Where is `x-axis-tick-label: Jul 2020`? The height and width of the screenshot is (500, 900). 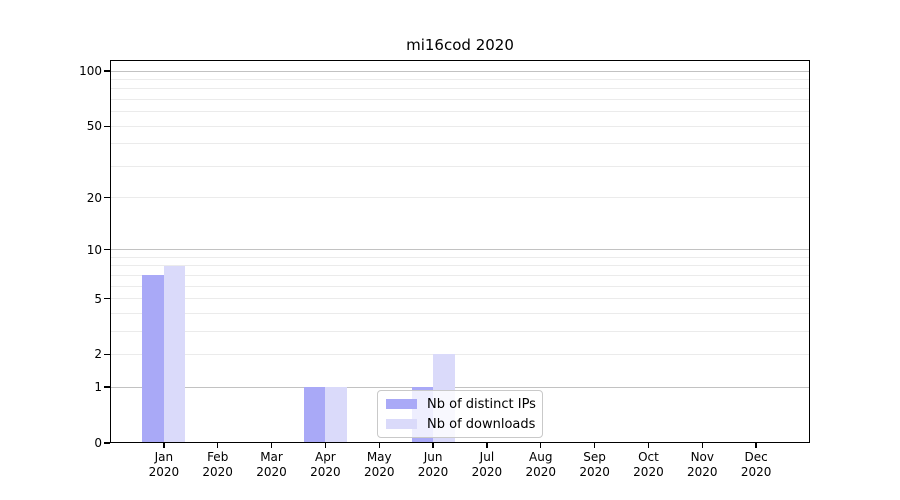
x-axis-tick-label: Jul 2020 is located at coordinates (487, 464).